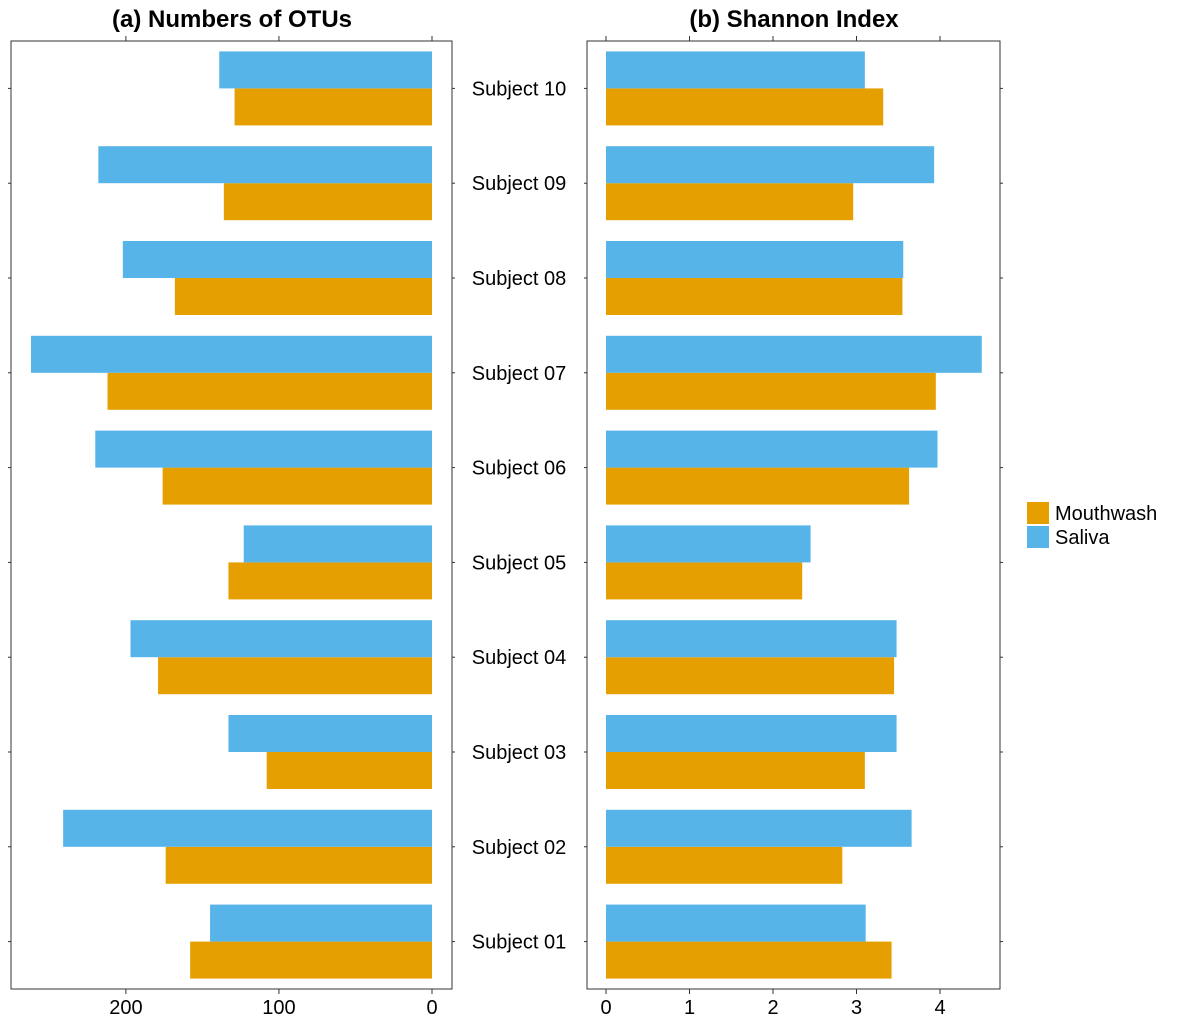 Image resolution: width=1179 pixels, height=1014 pixels. I want to click on category-label-subject-10: Subject 10, so click(519, 89).